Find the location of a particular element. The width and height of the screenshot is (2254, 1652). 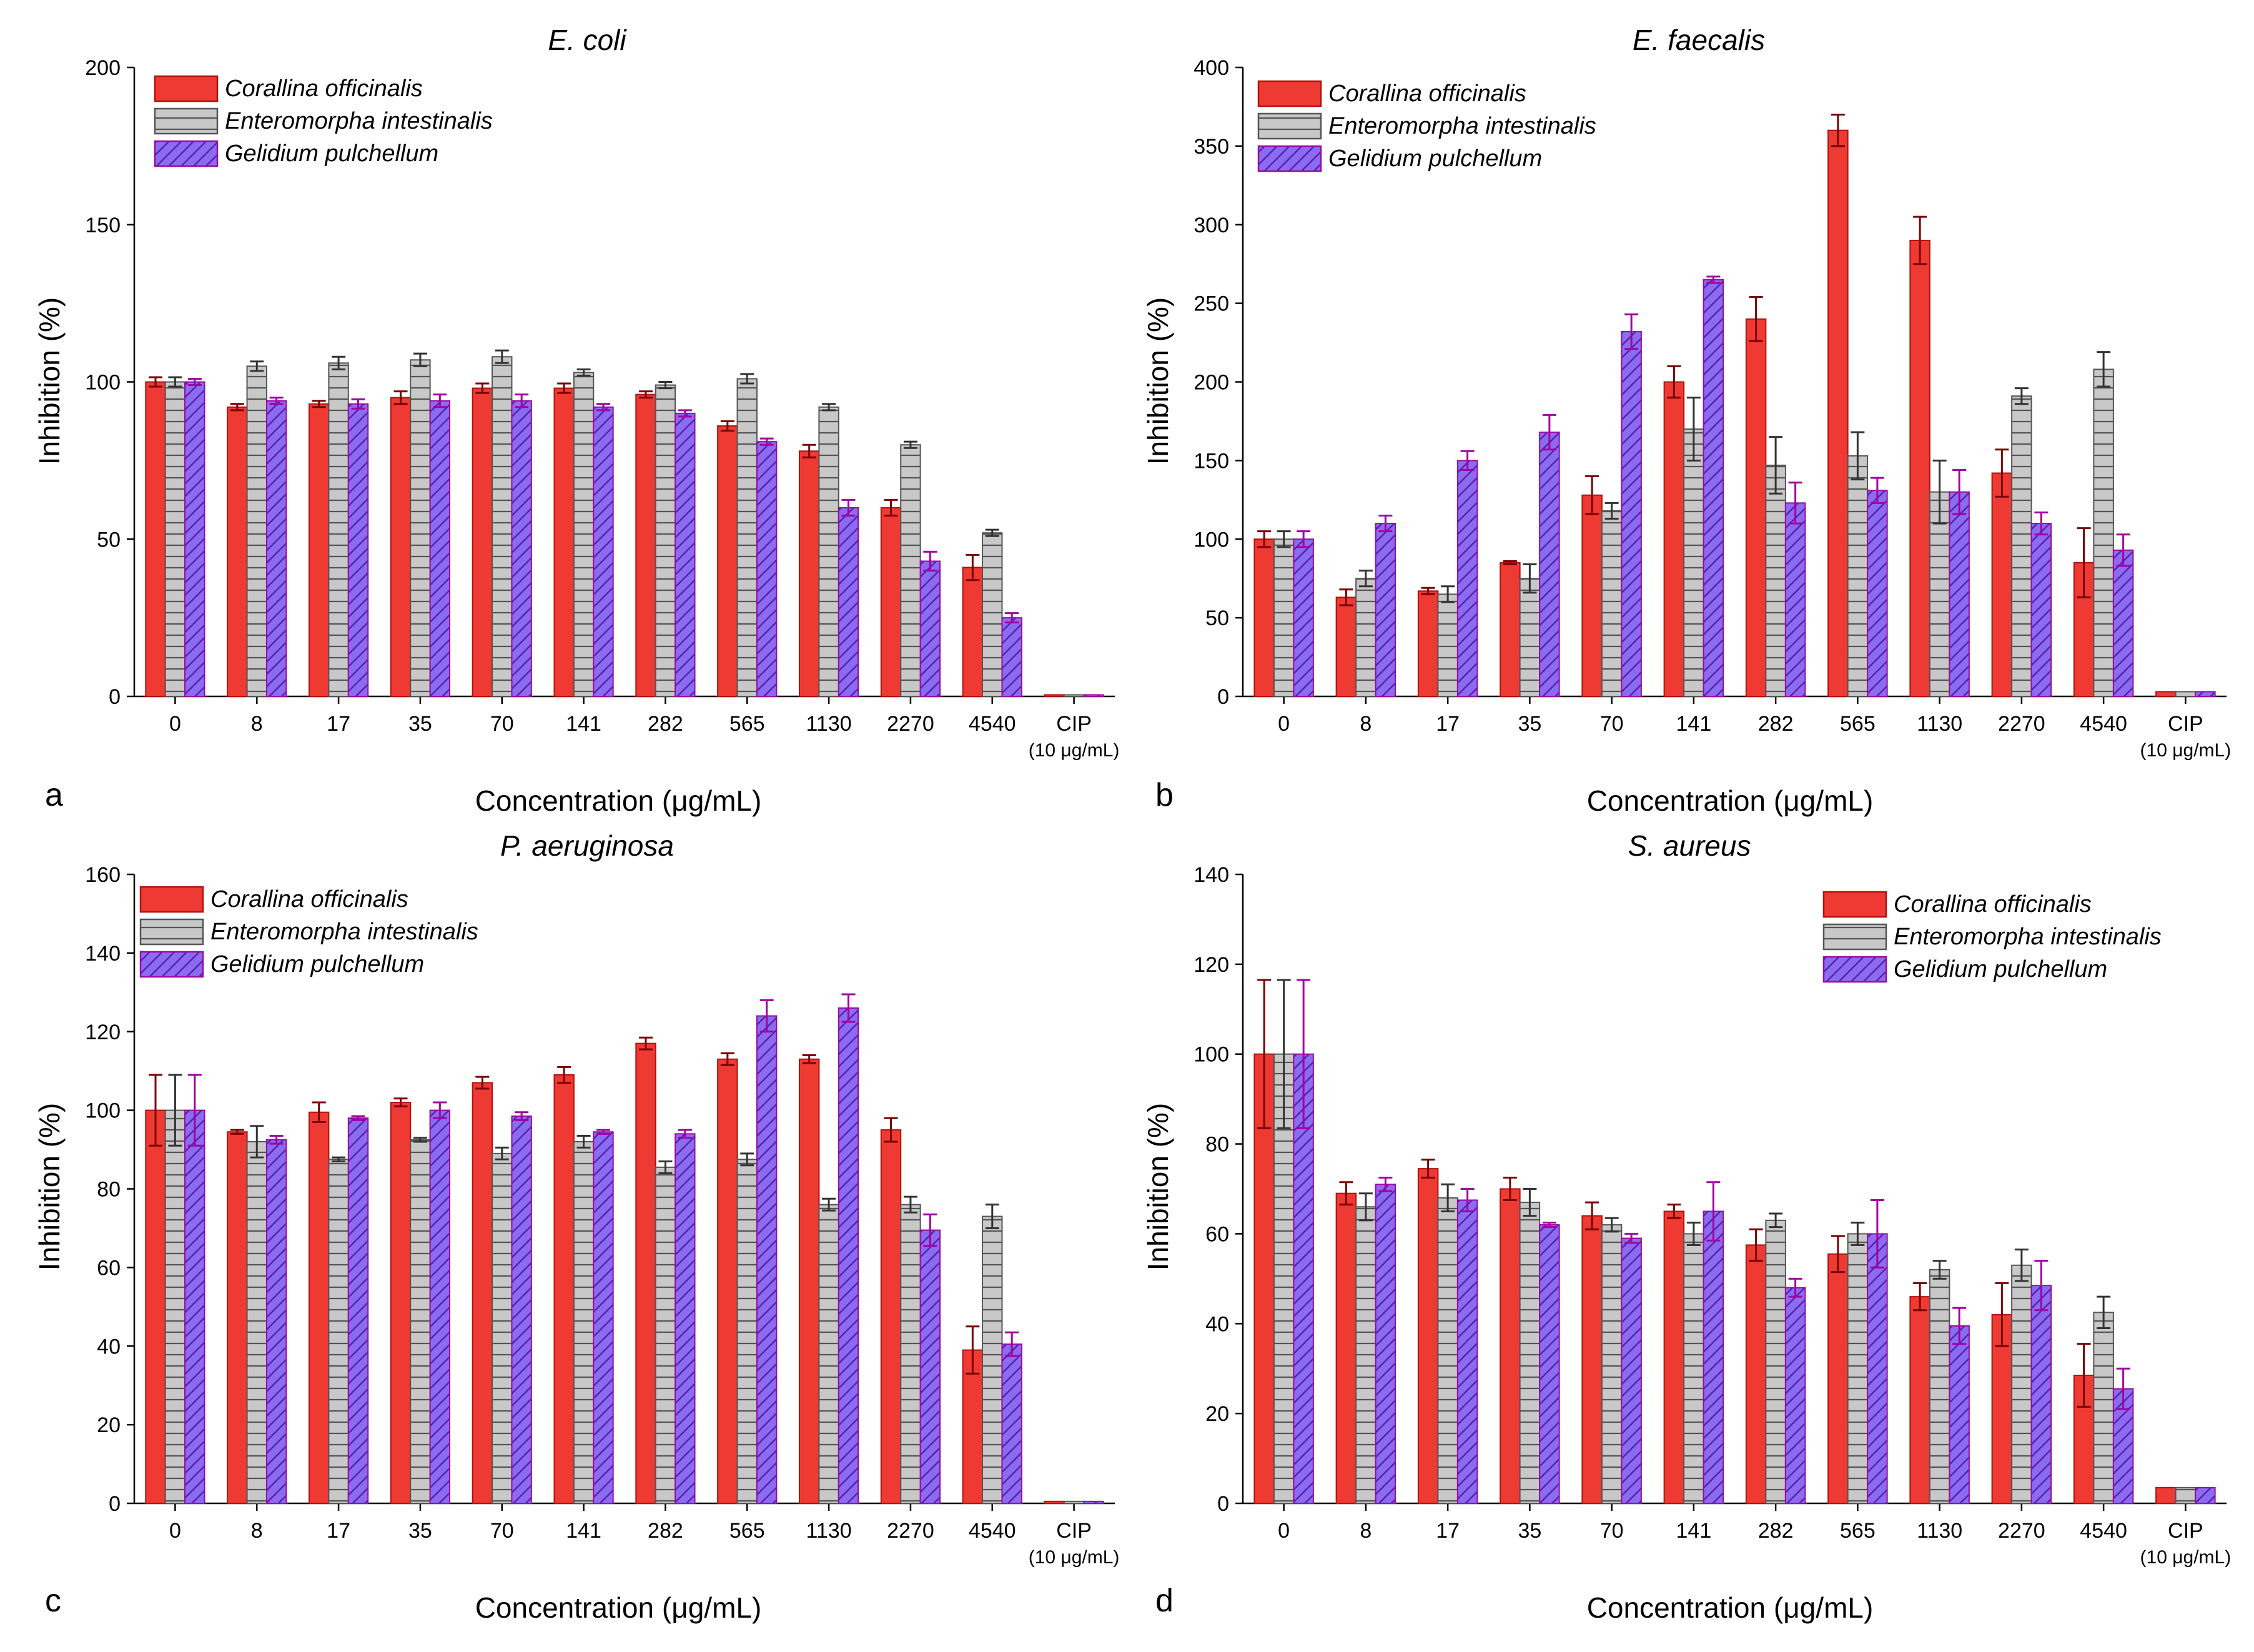

legend-label: Corallina officinalis is located at coordinates (324, 89).